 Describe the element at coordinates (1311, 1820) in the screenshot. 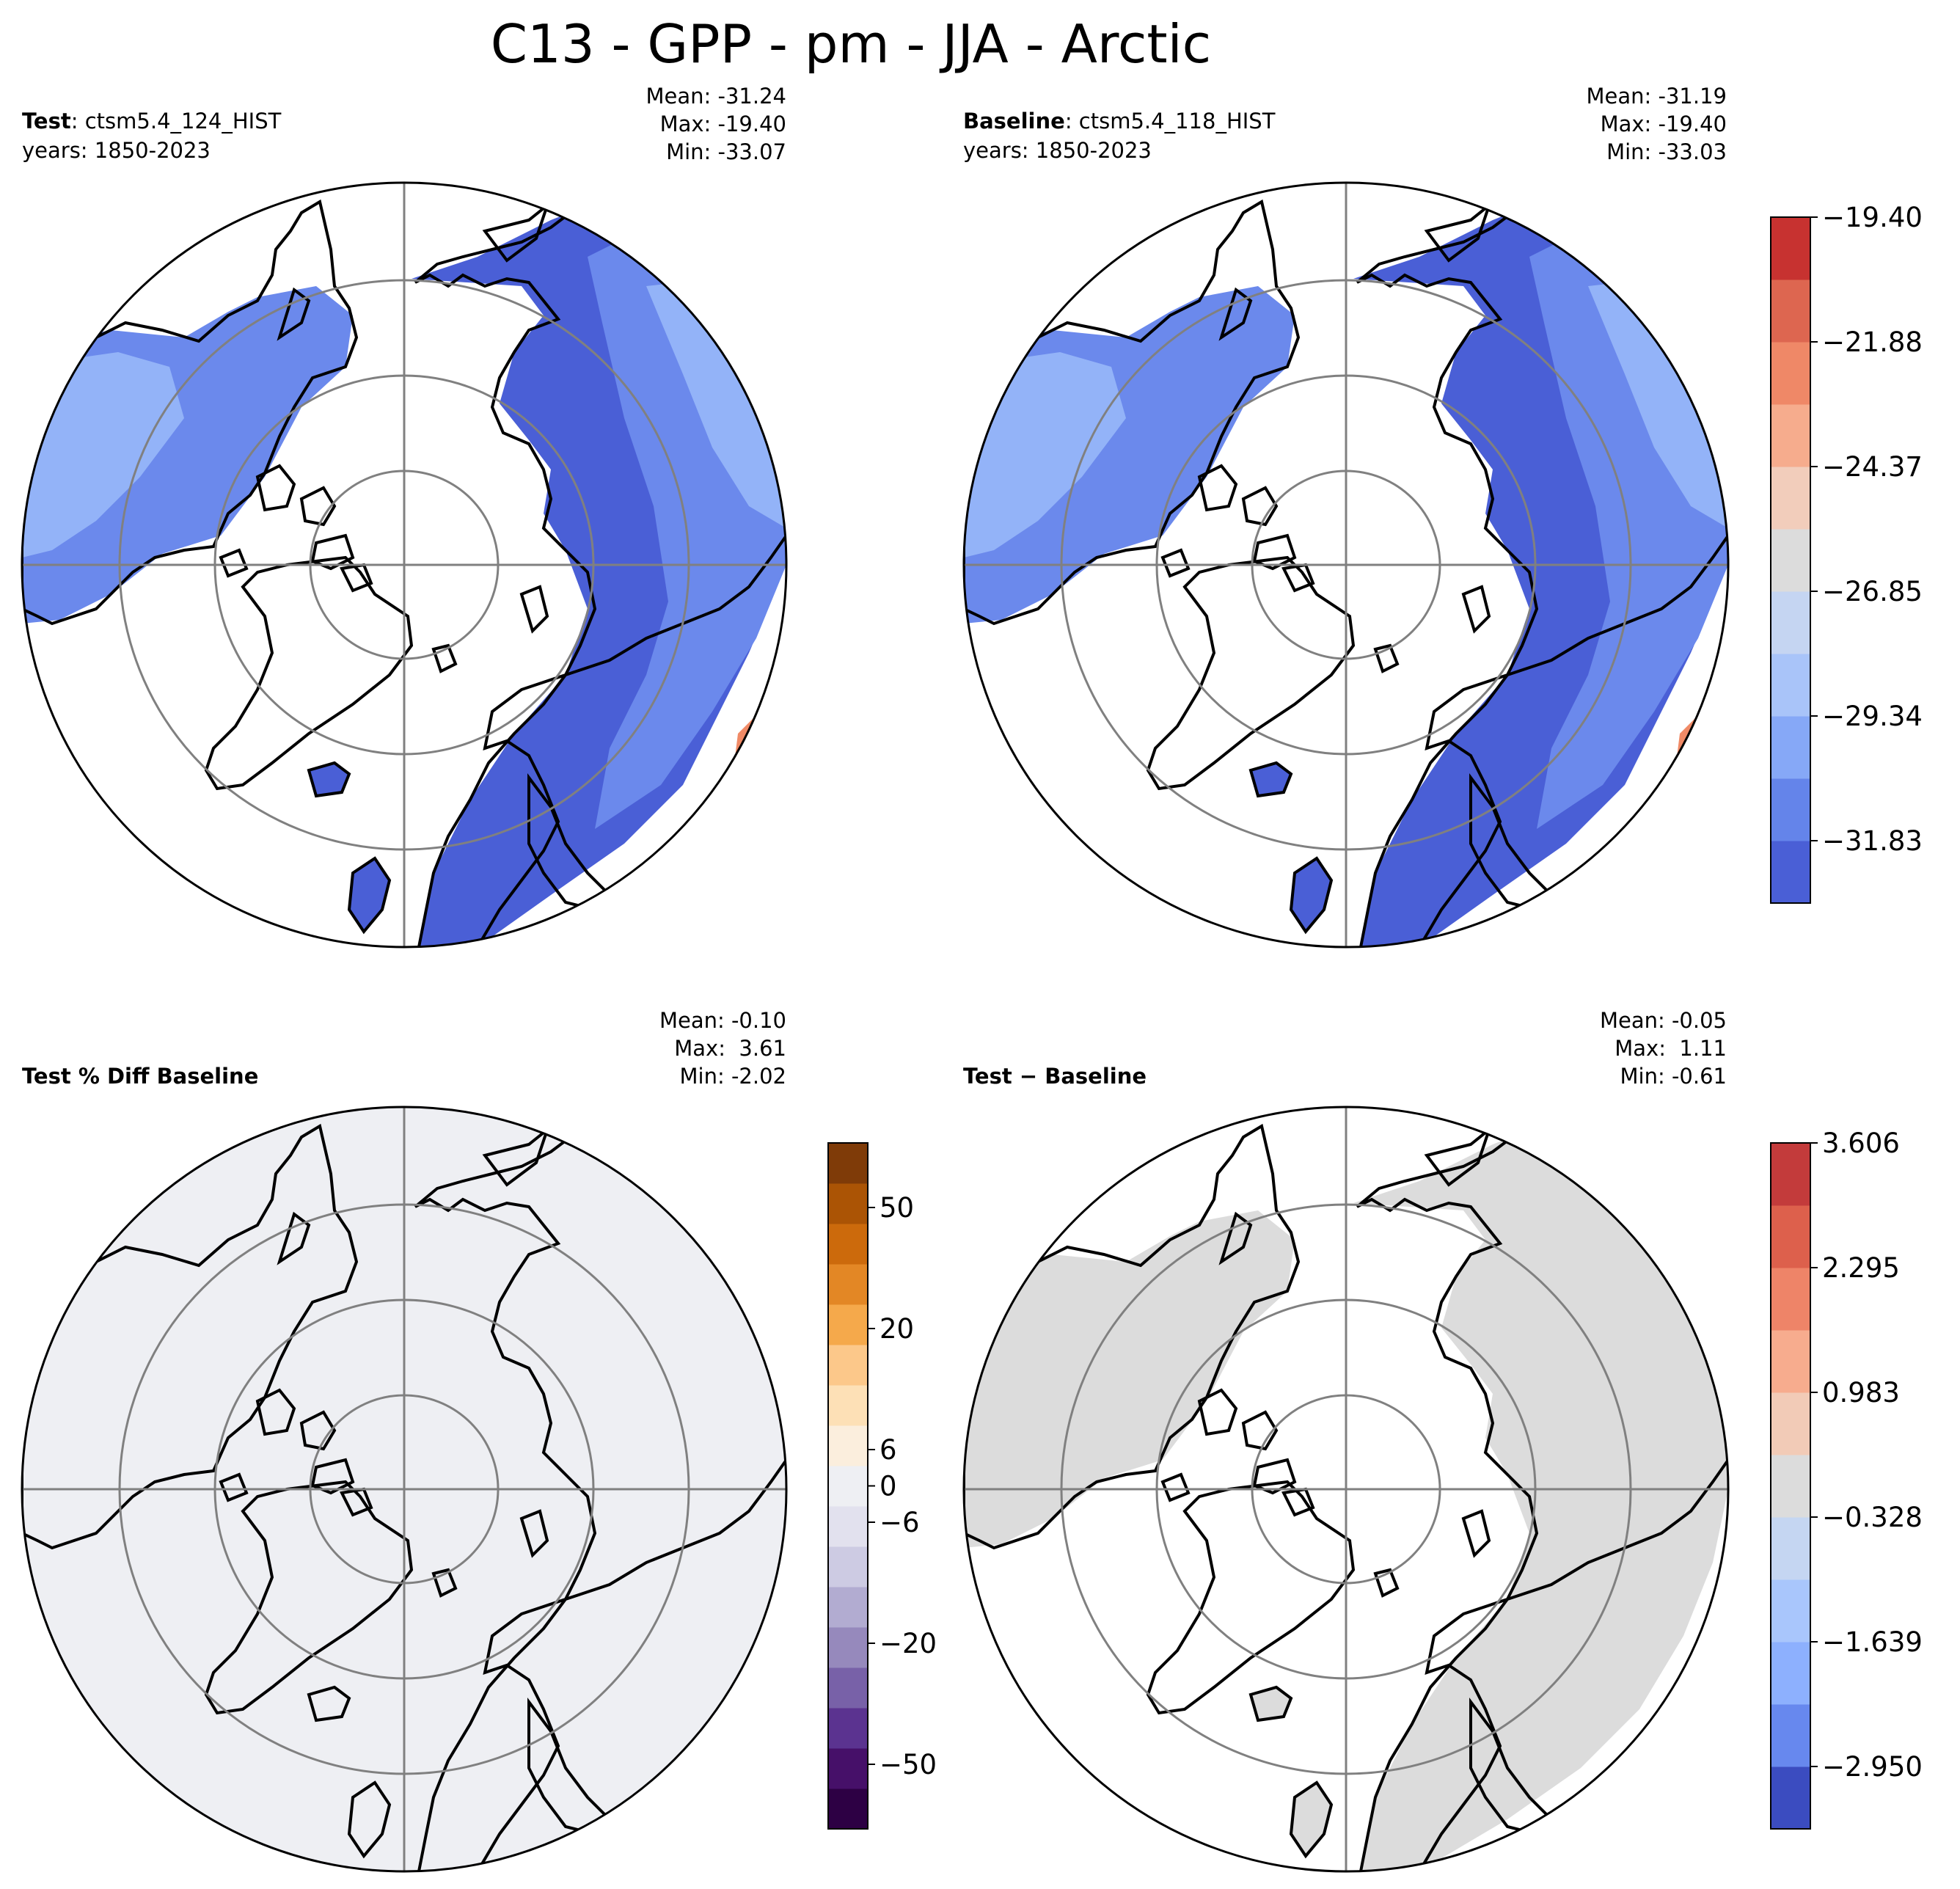

I see `diff-field-uk` at that location.